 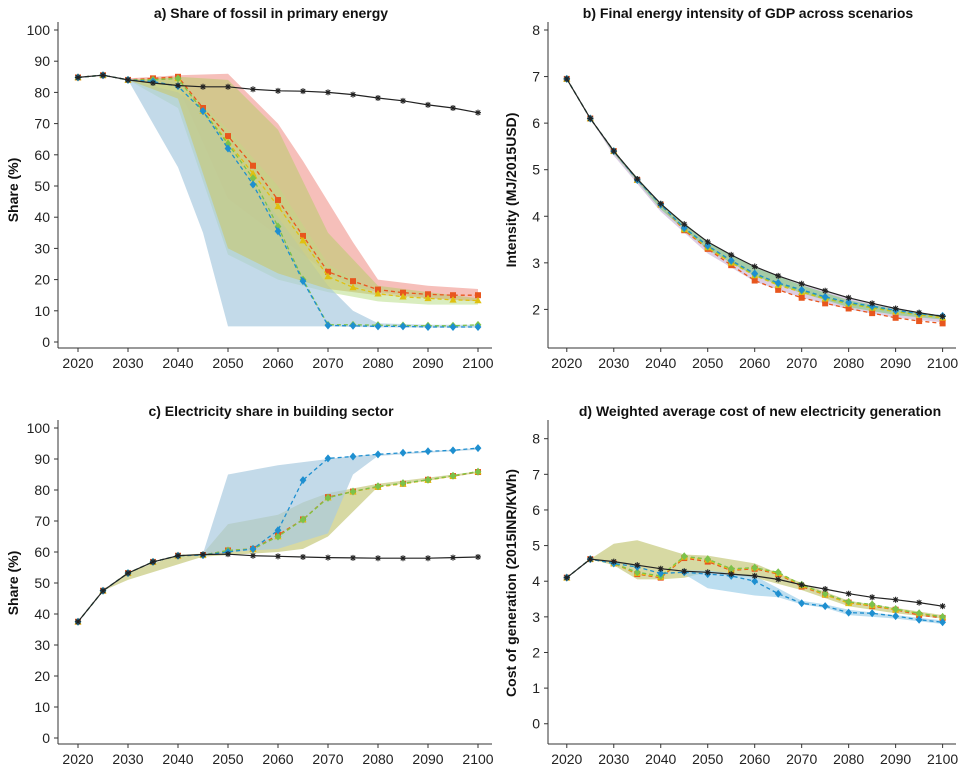 I want to click on panel-c-x-tick-label: 2080, so click(x=377, y=759).